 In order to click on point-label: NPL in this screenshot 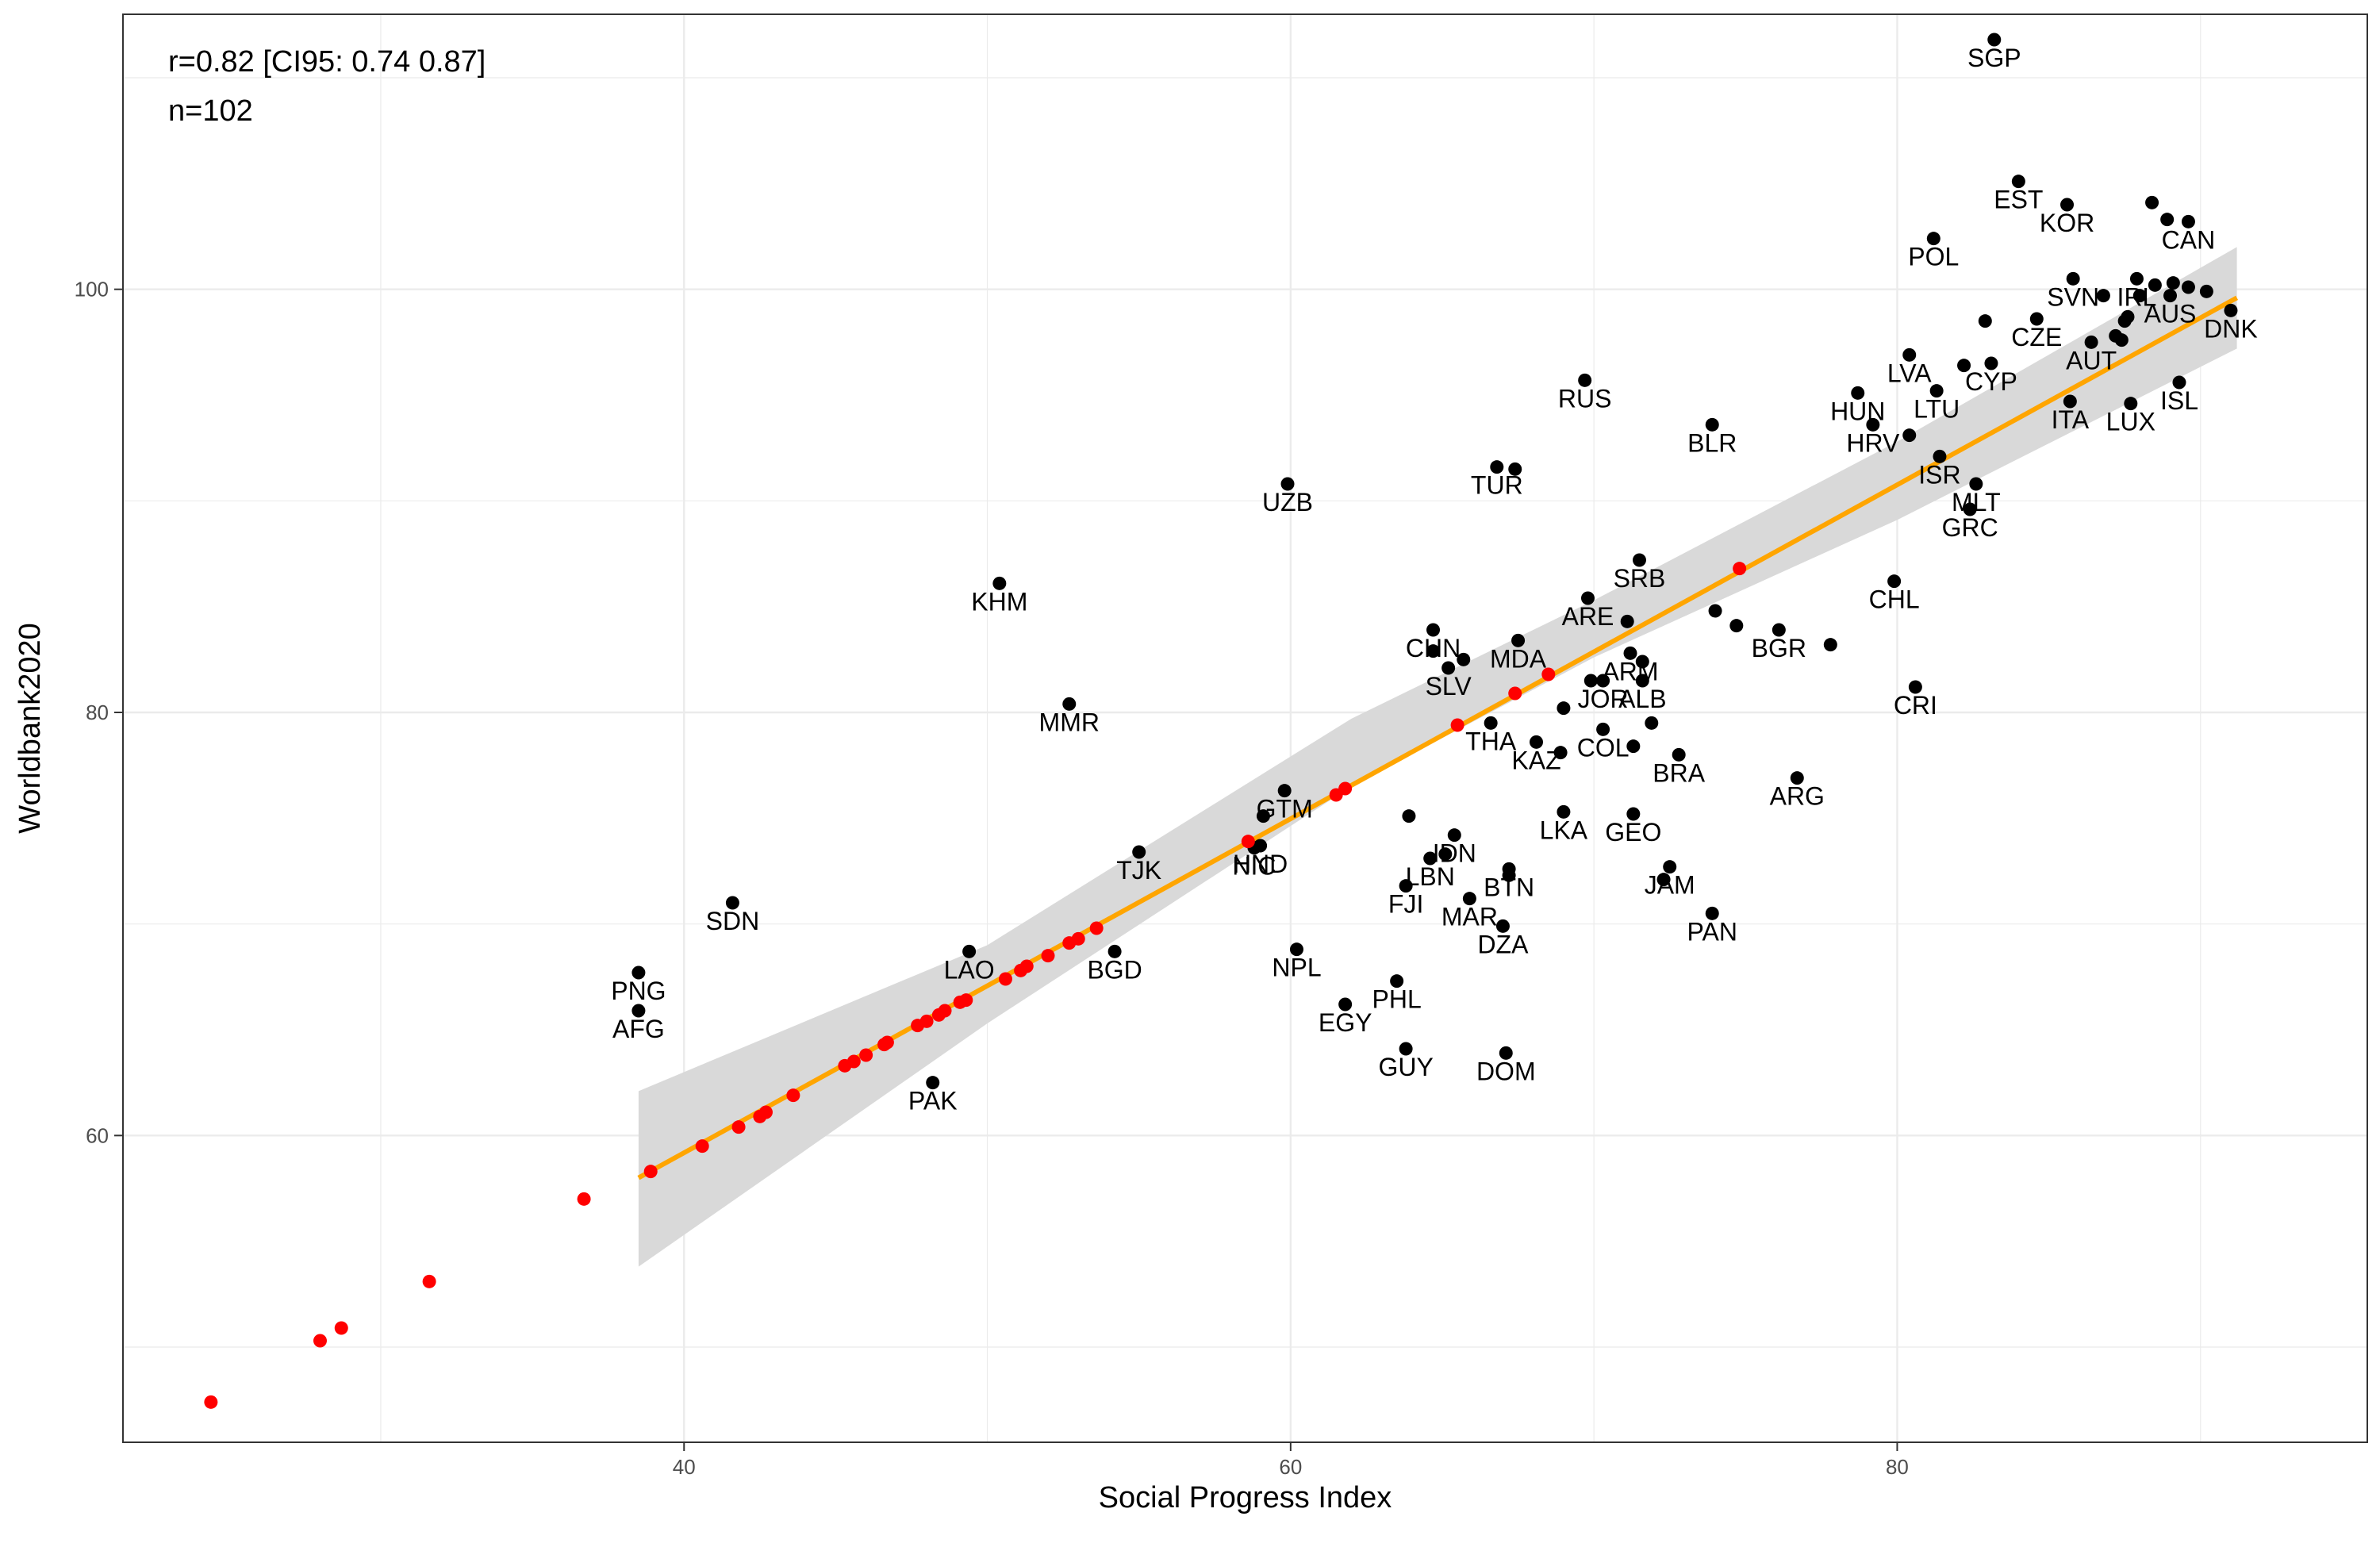, I will do `click(1296, 968)`.